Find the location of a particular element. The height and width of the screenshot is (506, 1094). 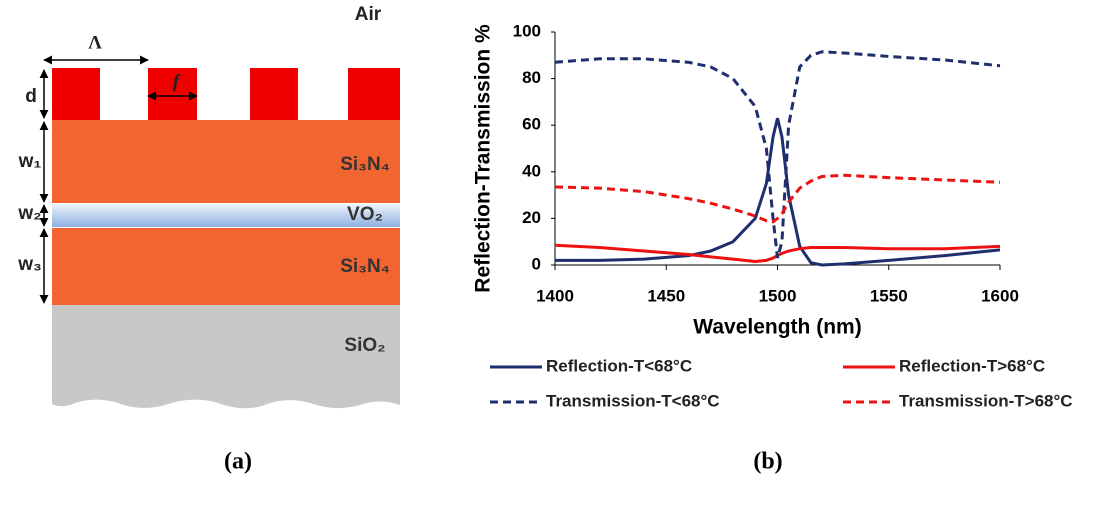

label: w₃ is located at coordinates (29, 264).